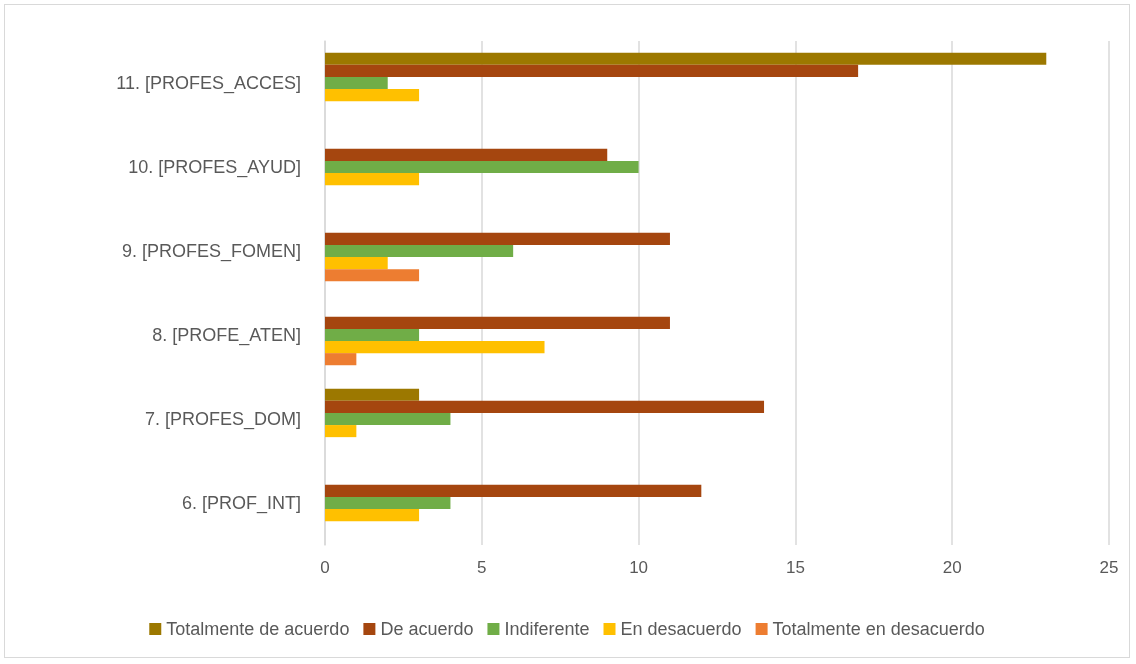 The image size is (1136, 664). Describe the element at coordinates (241, 503) in the screenshot. I see `y-tick-label: 6. [PROF_INT]` at that location.